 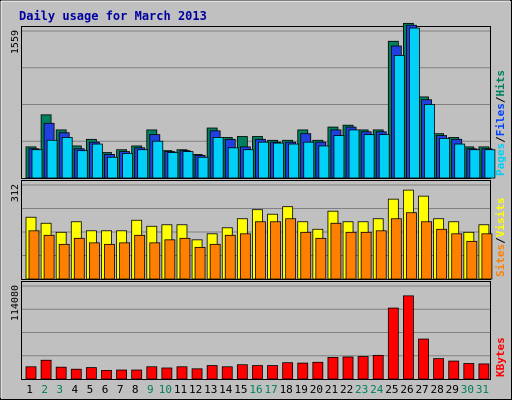 What do you see at coordinates (15, 303) in the screenshot?
I see `panel-3-scale-label: 114080` at bounding box center [15, 303].